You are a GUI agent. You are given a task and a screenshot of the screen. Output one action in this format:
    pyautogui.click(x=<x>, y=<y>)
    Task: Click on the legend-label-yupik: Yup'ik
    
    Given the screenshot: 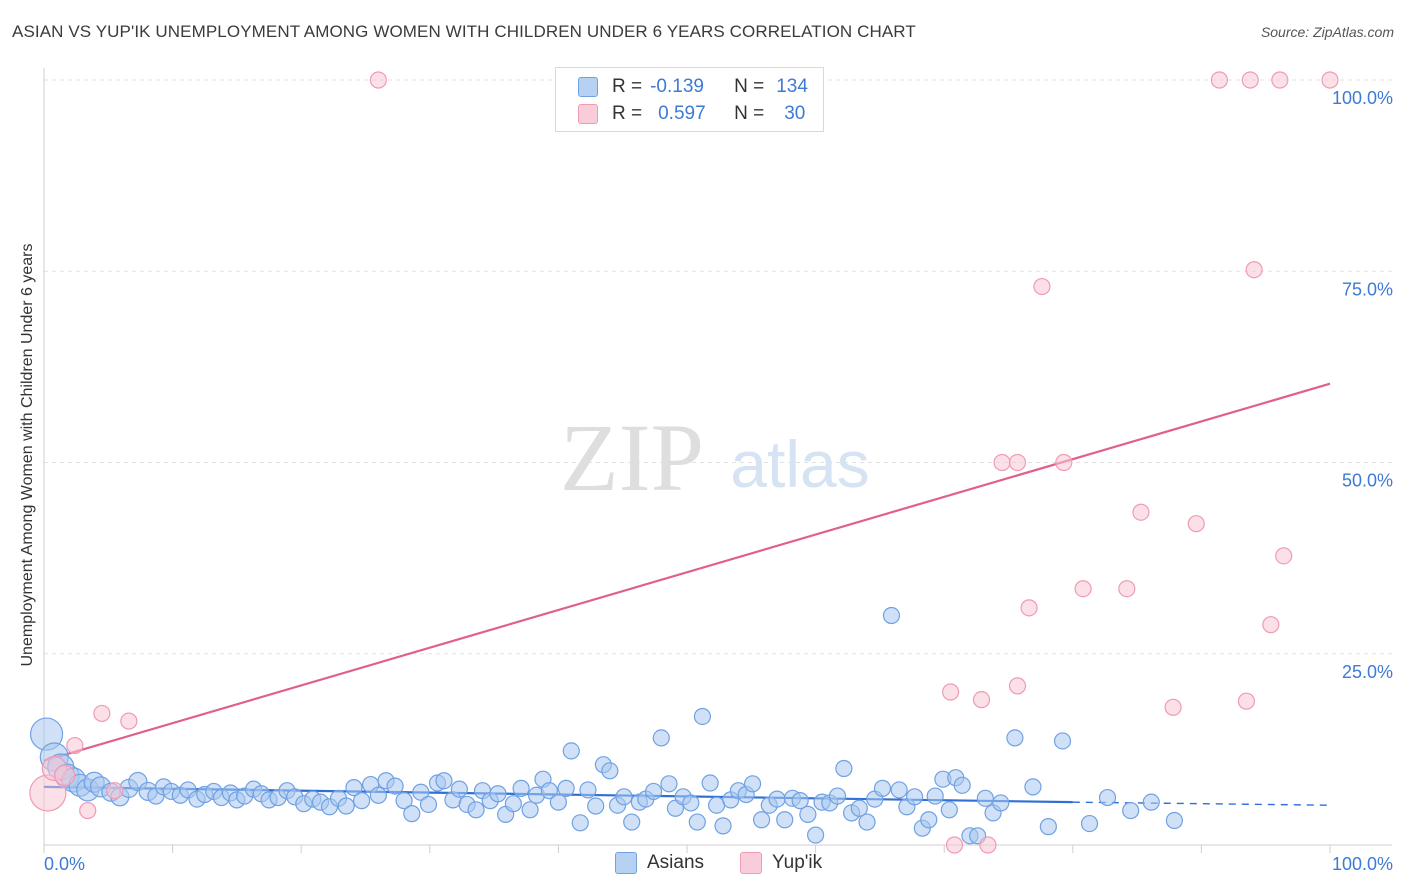 What is the action you would take?
    pyautogui.click(x=797, y=862)
    